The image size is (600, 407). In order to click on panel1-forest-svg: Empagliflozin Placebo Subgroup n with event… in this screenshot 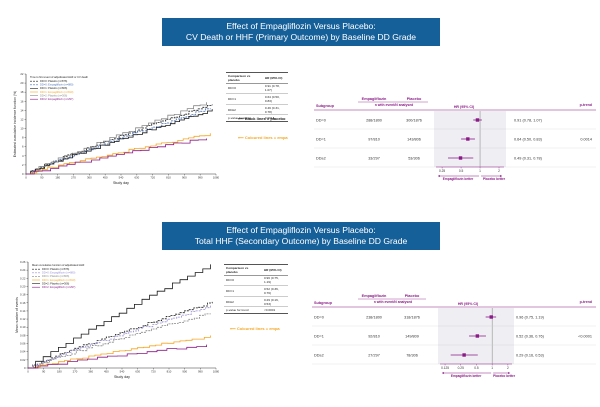, I will do `click(455, 139)`.